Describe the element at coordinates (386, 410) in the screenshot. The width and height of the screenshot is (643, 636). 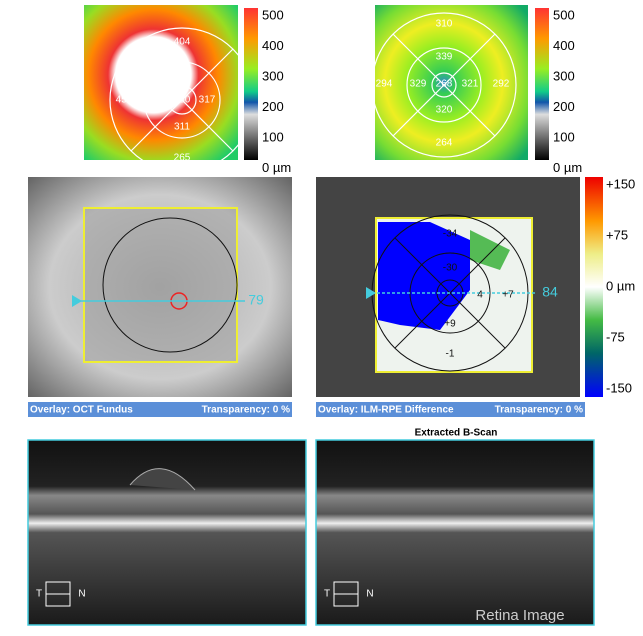
I see `overlay-label: Overlay: ILM-RPE Difference` at that location.